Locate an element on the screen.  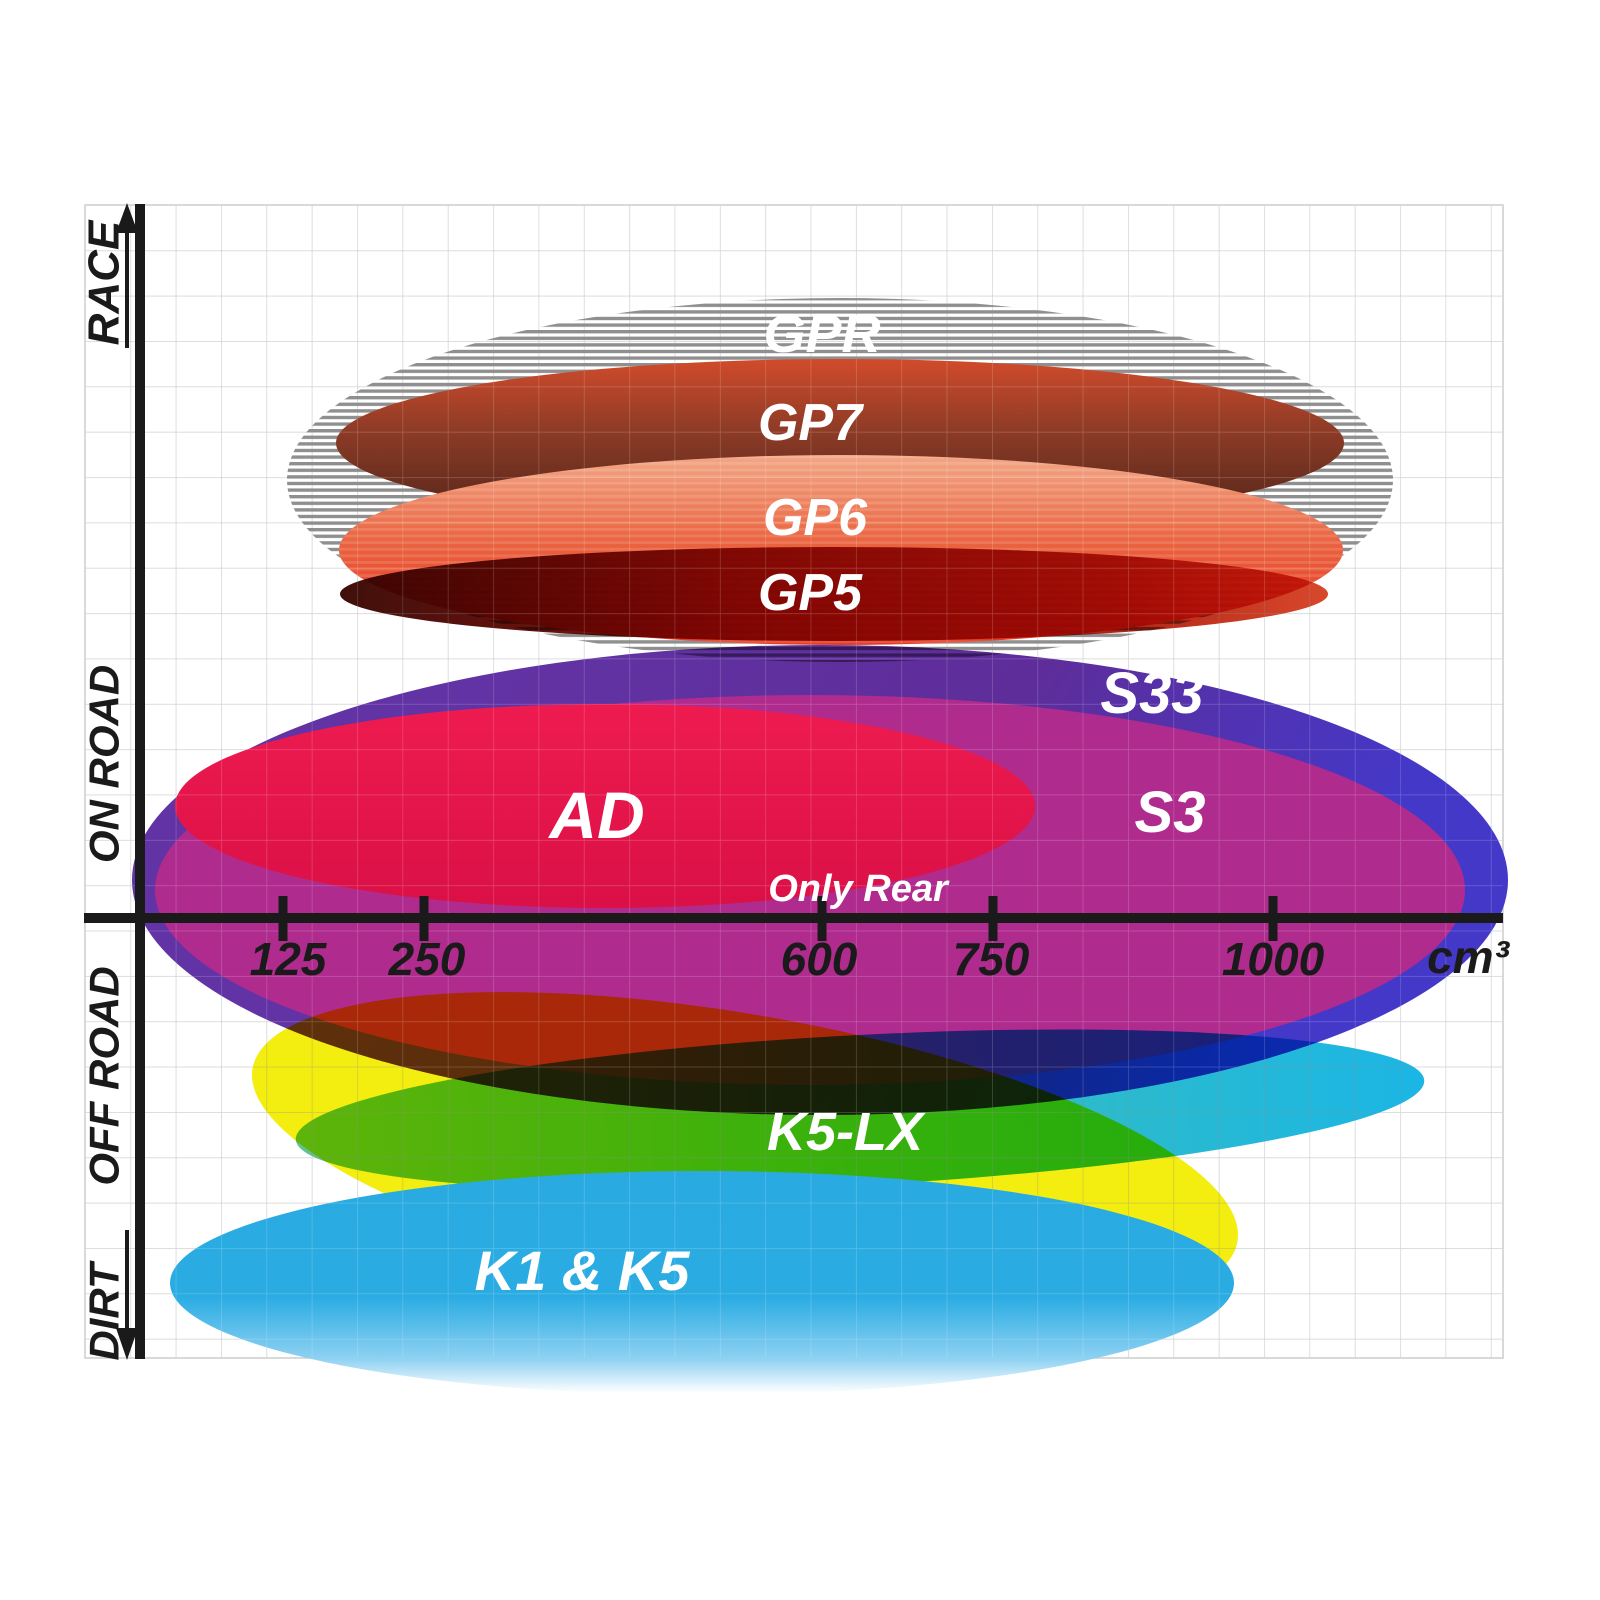
x-tick-label-125: 125 is located at coordinates (289, 959).